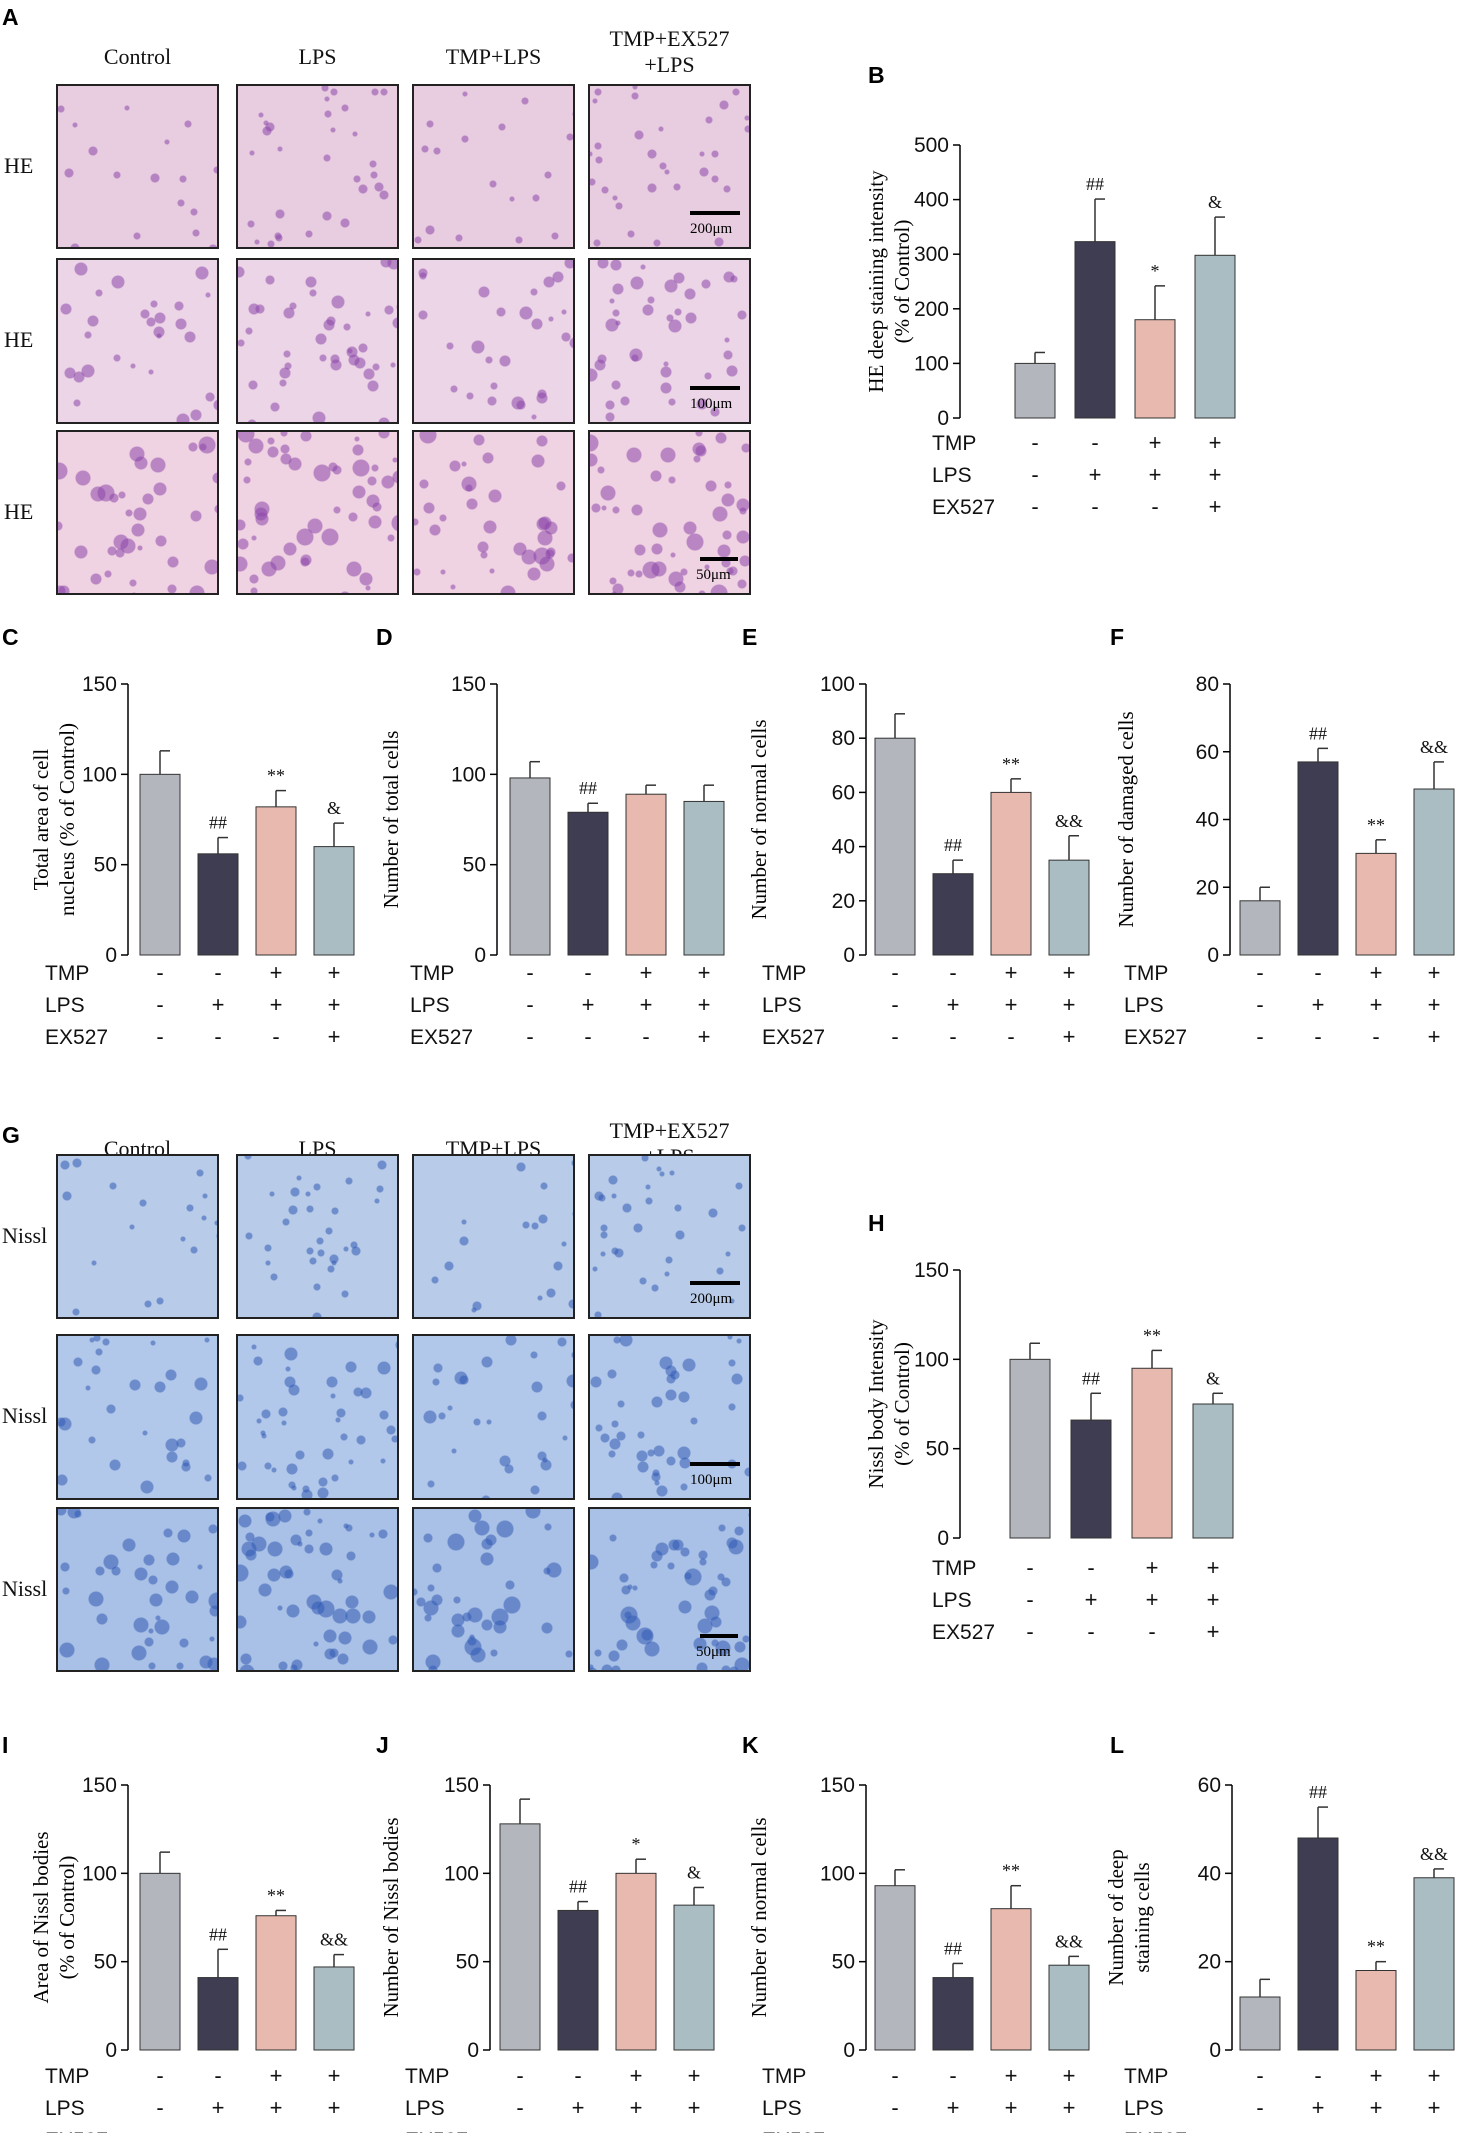 The width and height of the screenshot is (1477, 2133). What do you see at coordinates (25, 1235) in the screenshot?
I see `row-label-nissl-0: Nissl` at bounding box center [25, 1235].